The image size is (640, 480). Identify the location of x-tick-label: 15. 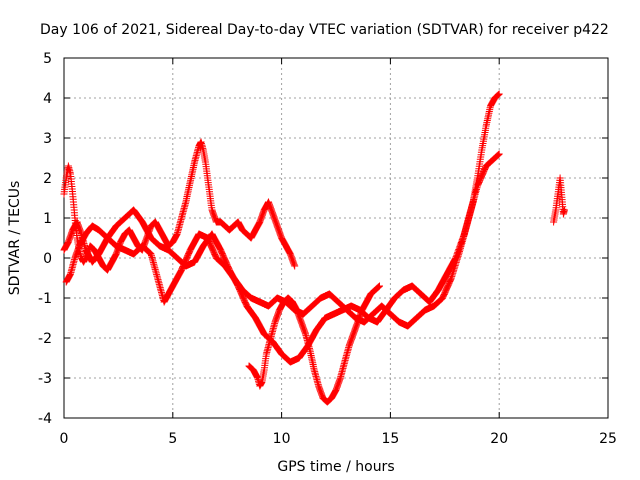
(390, 439).